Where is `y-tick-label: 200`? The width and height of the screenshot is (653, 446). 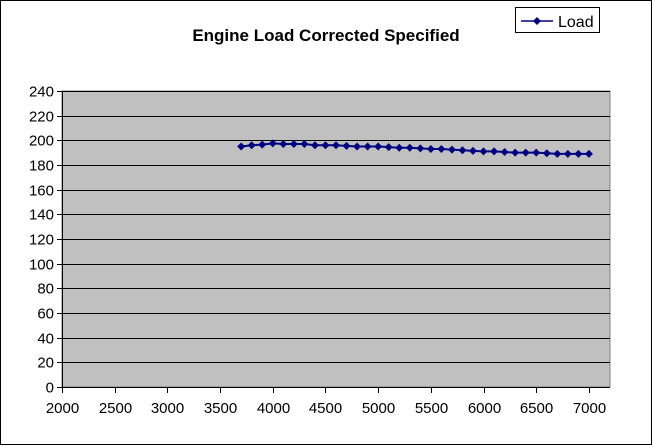 y-tick-label: 200 is located at coordinates (41, 141).